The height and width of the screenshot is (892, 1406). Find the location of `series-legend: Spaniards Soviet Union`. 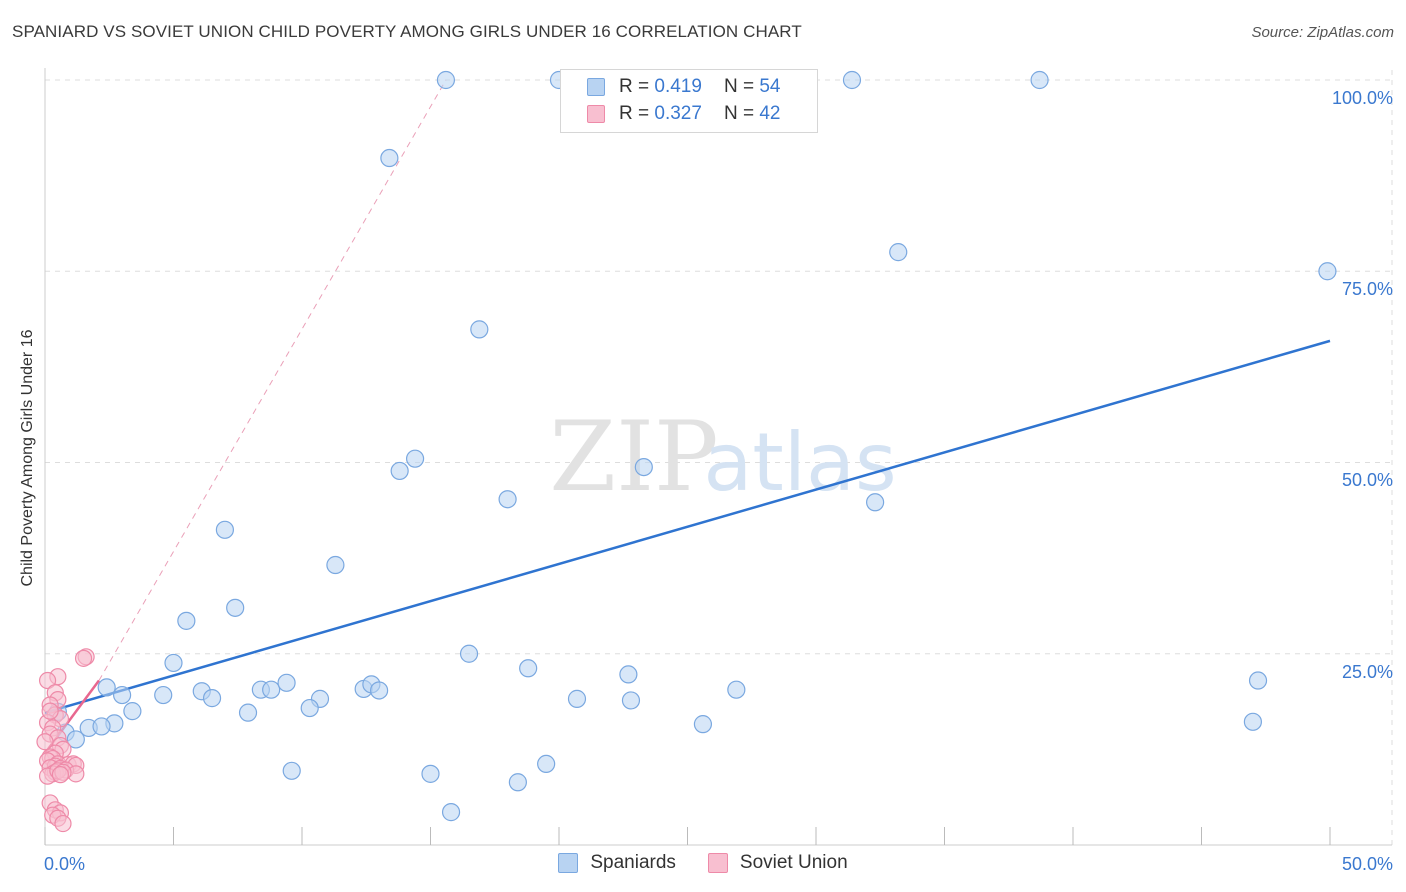

series-legend: Spaniards Soviet Union is located at coordinates (703, 863).